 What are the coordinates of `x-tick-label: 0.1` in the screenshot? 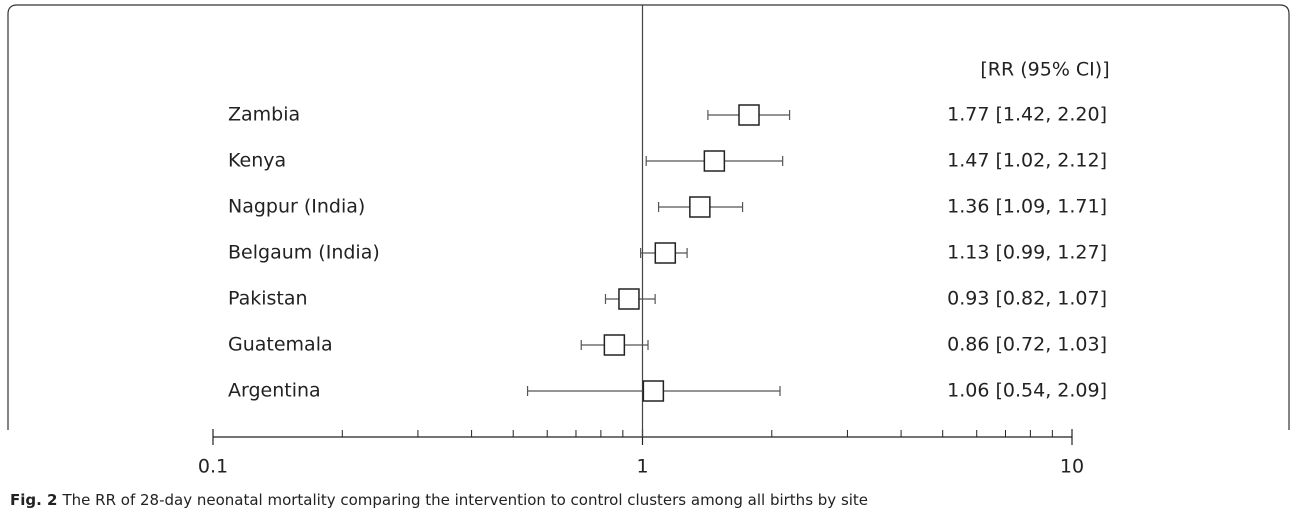 It's located at (213, 467).